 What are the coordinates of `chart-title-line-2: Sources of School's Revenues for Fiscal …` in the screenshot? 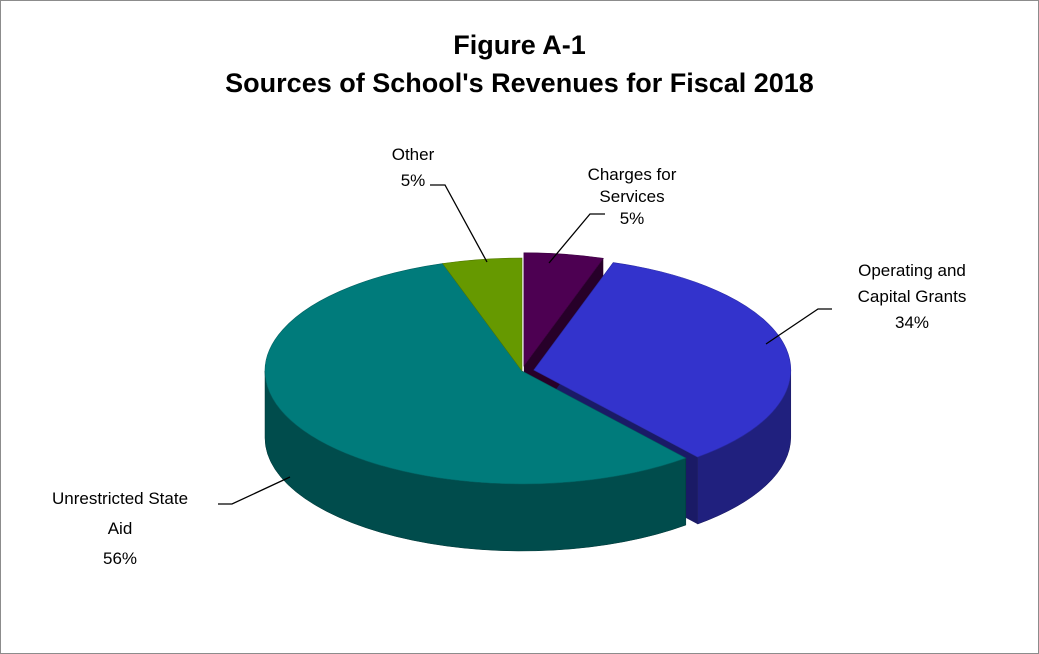 It's located at (519, 83).